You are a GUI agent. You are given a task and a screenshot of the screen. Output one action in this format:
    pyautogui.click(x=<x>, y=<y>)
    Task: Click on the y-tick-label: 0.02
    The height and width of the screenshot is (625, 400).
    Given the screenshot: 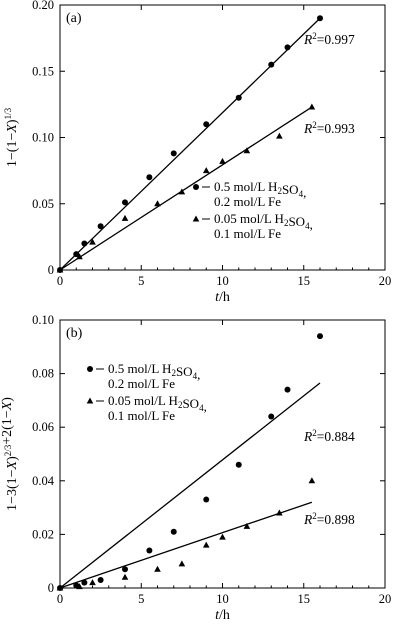 What is the action you would take?
    pyautogui.click(x=43, y=534)
    